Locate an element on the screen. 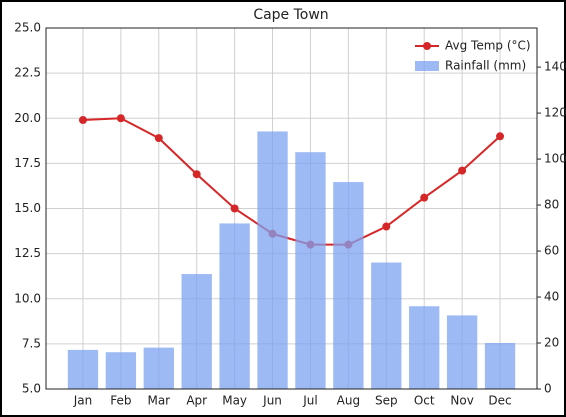 The height and width of the screenshot is (417, 566). y2-tick-label: 20 is located at coordinates (551, 343).